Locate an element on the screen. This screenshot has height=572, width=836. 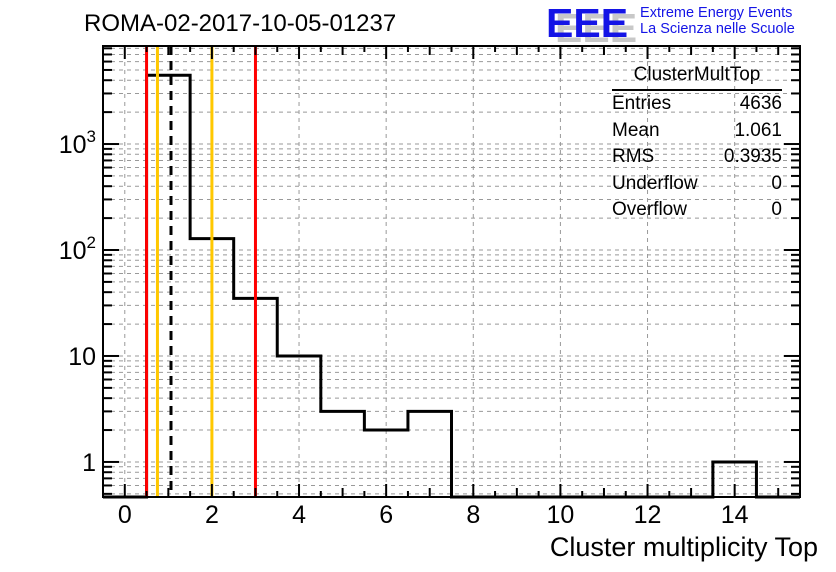
stats-row-mean: Mean 1.061 is located at coordinates (697, 131).